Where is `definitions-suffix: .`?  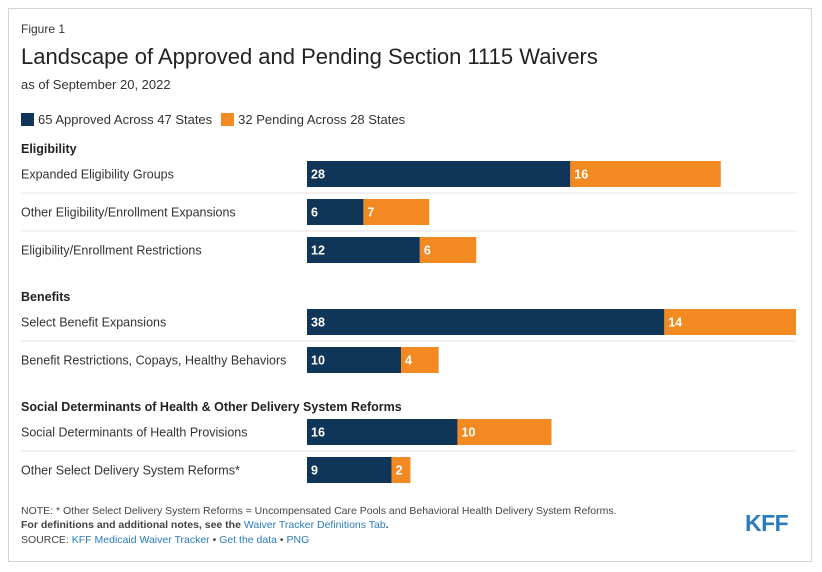
definitions-suffix: . is located at coordinates (387, 525).